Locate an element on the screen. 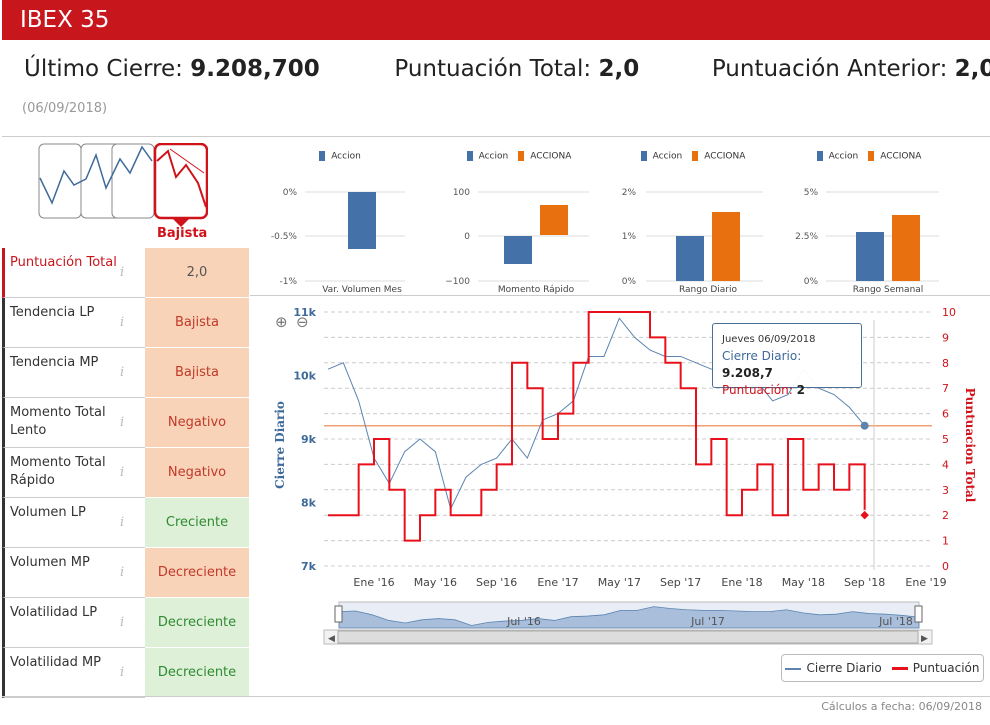 The image size is (990, 725). trend-line-icon is located at coordinates (96, 175).